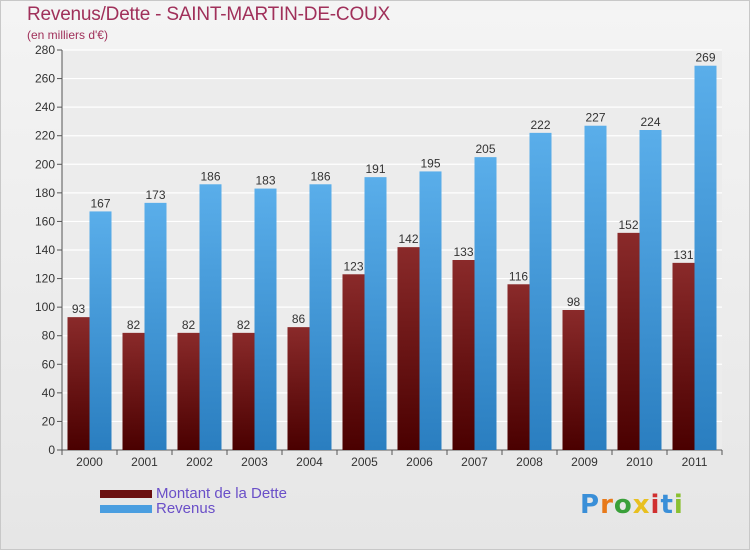 This screenshot has width=750, height=550. What do you see at coordinates (667, 505) in the screenshot?
I see `logo-letter: t` at bounding box center [667, 505].